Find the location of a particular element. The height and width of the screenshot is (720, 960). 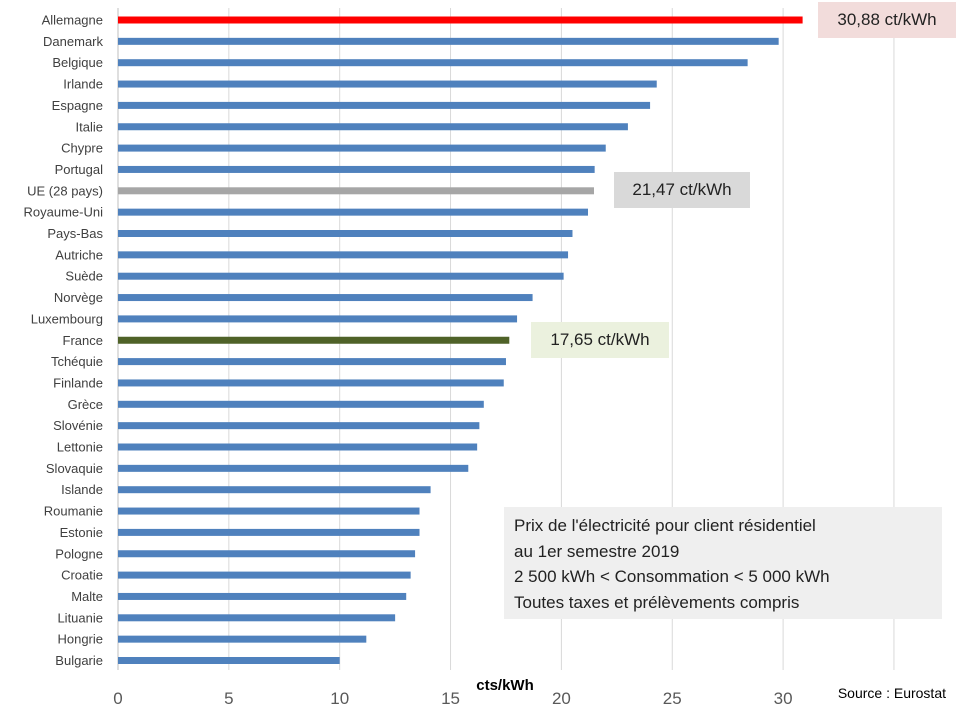

x-tick-label: 10 is located at coordinates (339, 698).